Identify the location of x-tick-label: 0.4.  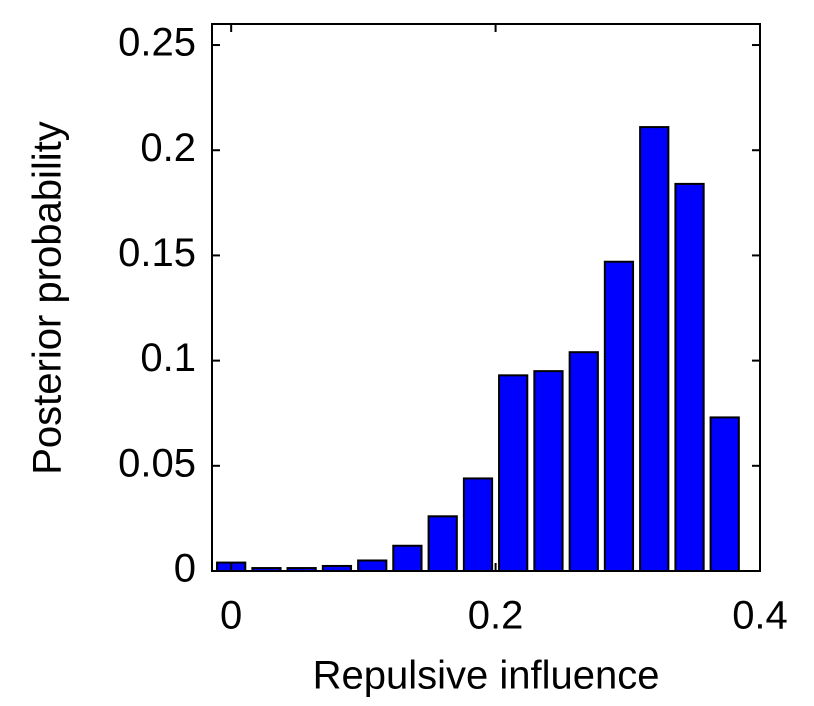
(760, 616).